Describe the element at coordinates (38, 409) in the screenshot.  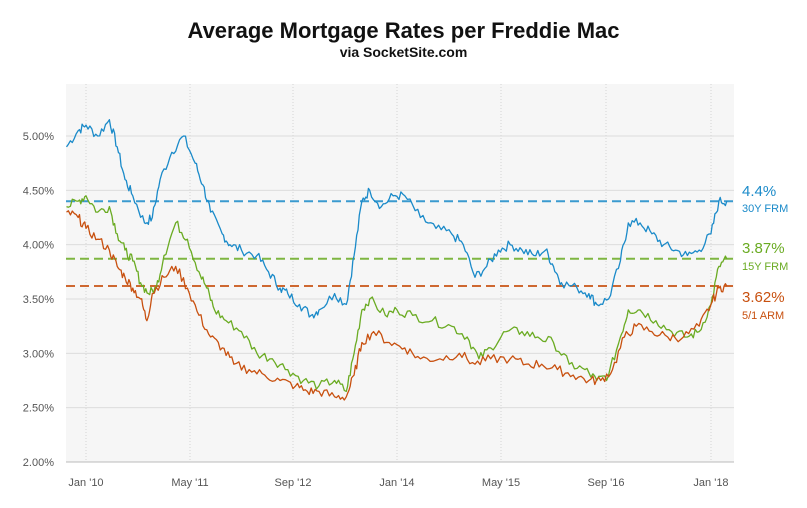
I see `y-tick-label: 2.50%` at that location.